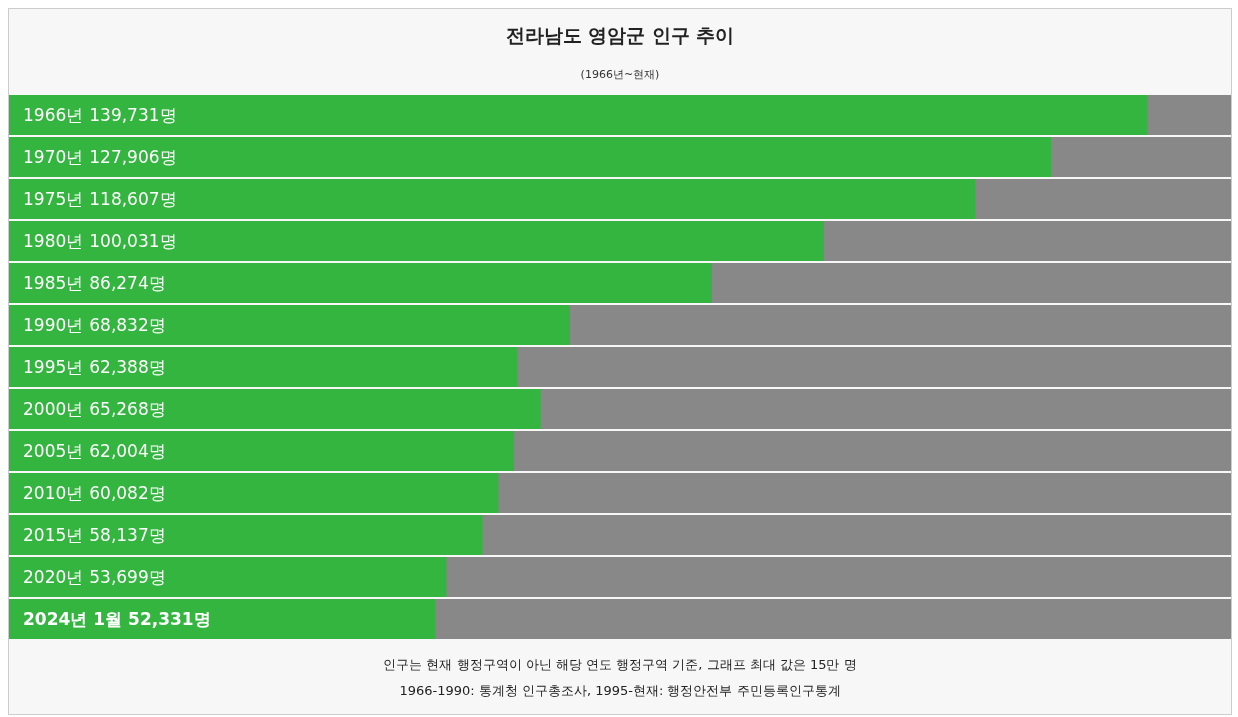 The height and width of the screenshot is (717, 1238). I want to click on data-label: 68,832명, so click(127, 325).